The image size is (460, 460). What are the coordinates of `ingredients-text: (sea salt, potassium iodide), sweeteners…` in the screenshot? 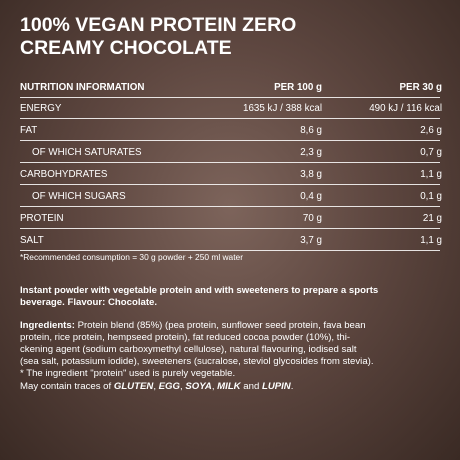 It's located at (197, 361).